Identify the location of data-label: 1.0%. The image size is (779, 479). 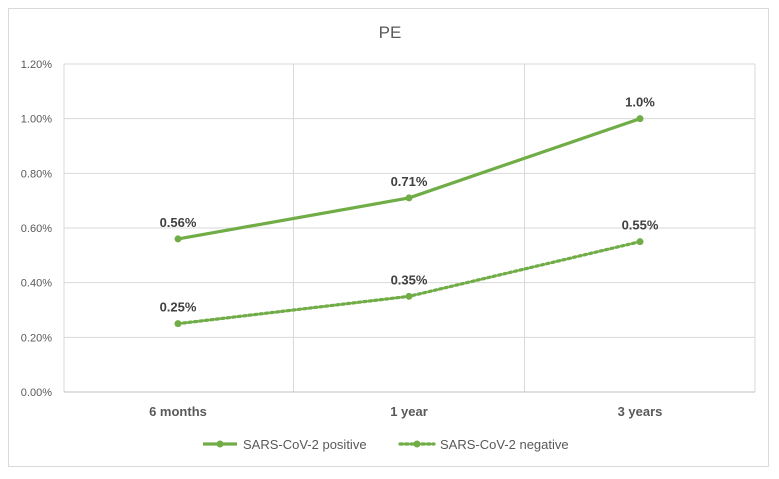
(640, 102).